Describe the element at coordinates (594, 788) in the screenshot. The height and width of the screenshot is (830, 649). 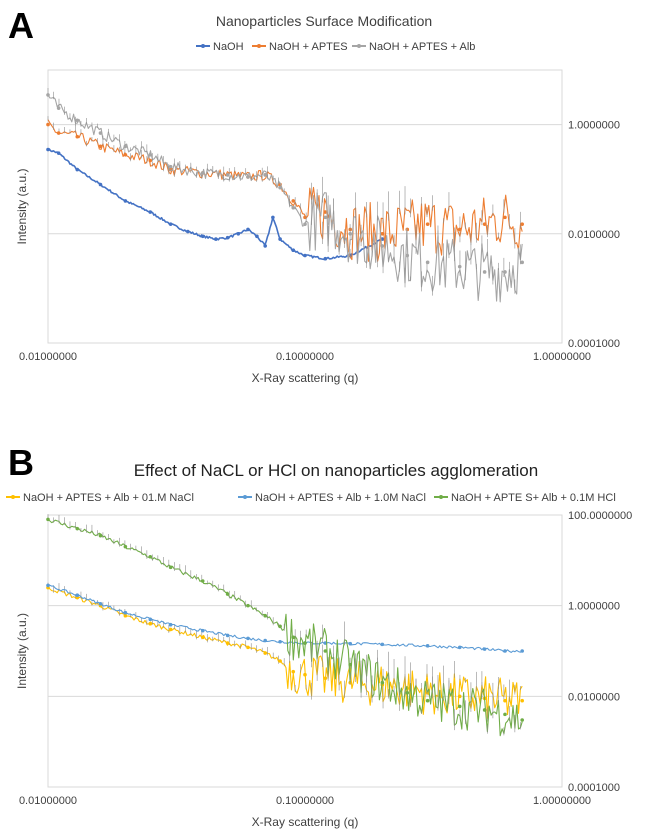
I see `y-tick-label: 0.0001000` at that location.